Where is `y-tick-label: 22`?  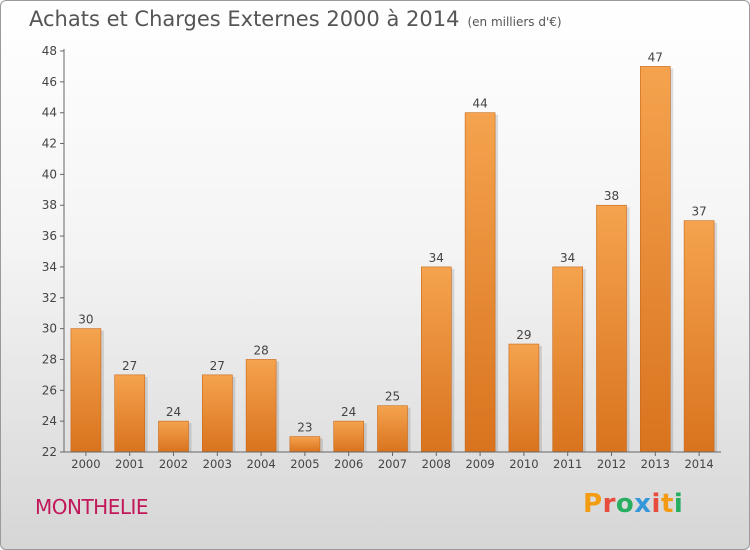 y-tick-label: 22 is located at coordinates (49, 452).